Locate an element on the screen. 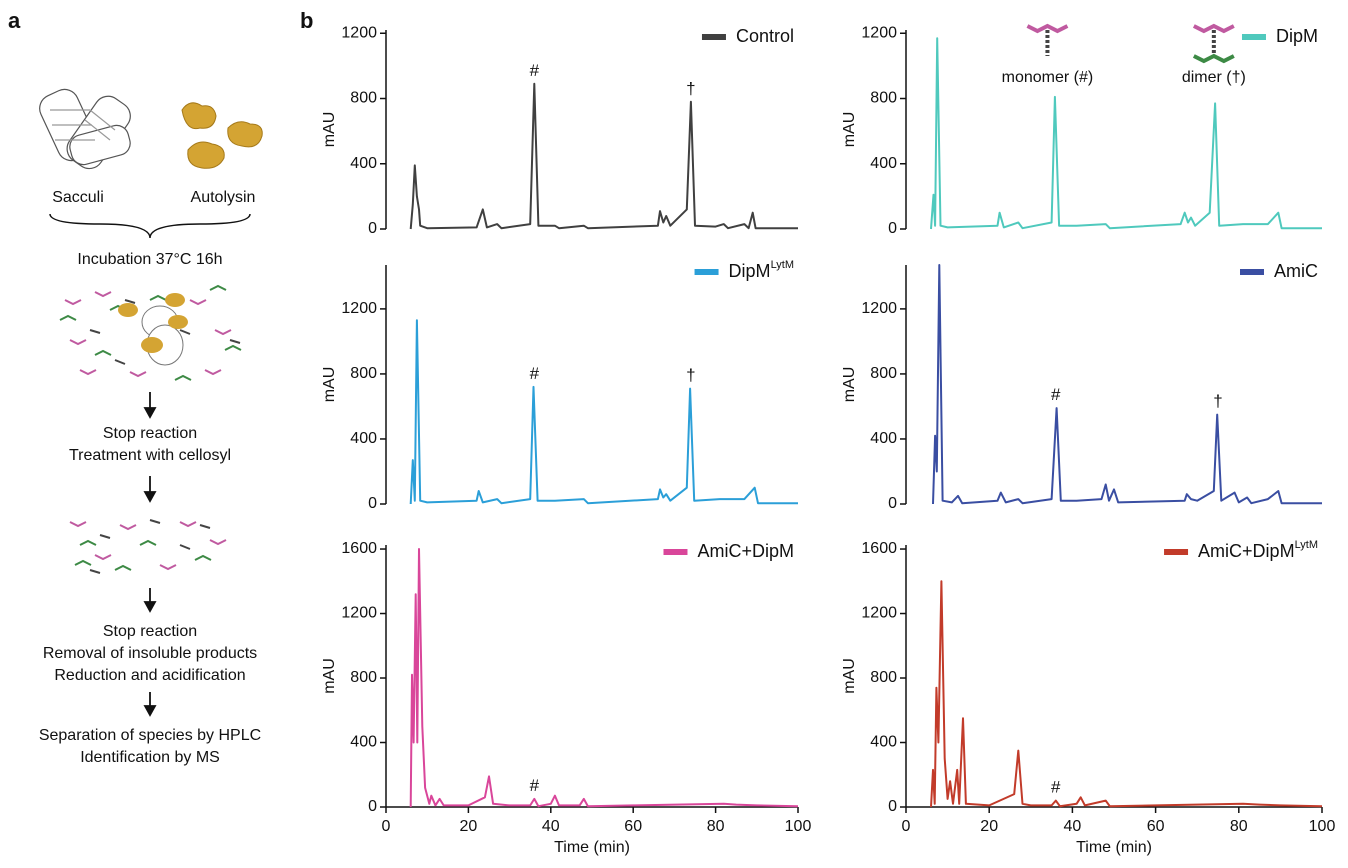 The width and height of the screenshot is (1348, 868). step-label: Removal of insoluble products is located at coordinates (150, 653).